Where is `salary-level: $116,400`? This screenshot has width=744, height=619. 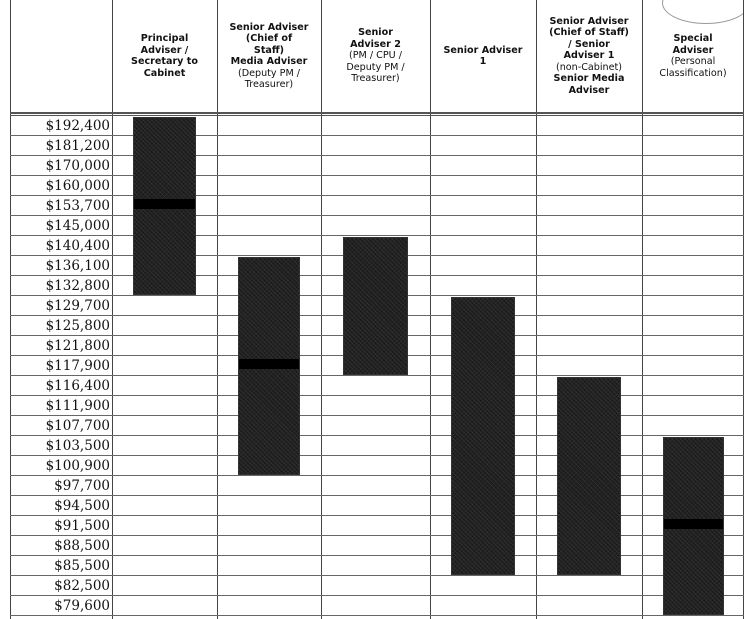
salary-level: $116,400 is located at coordinates (77, 386).